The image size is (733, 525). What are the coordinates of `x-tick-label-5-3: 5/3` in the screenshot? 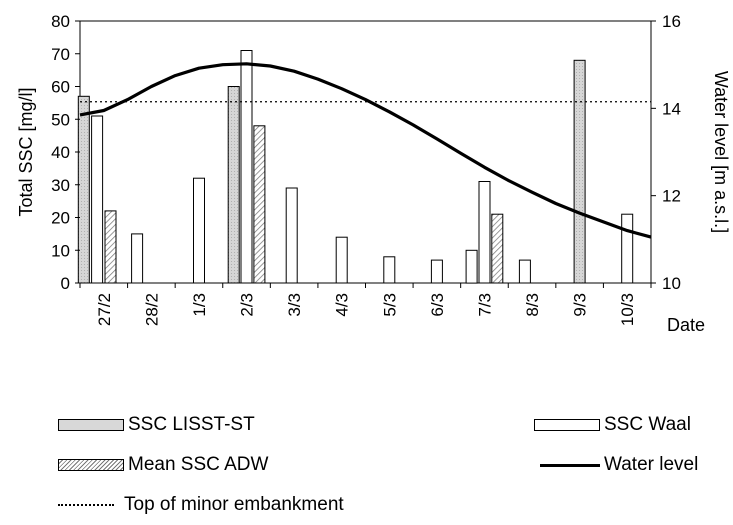 It's located at (389, 305).